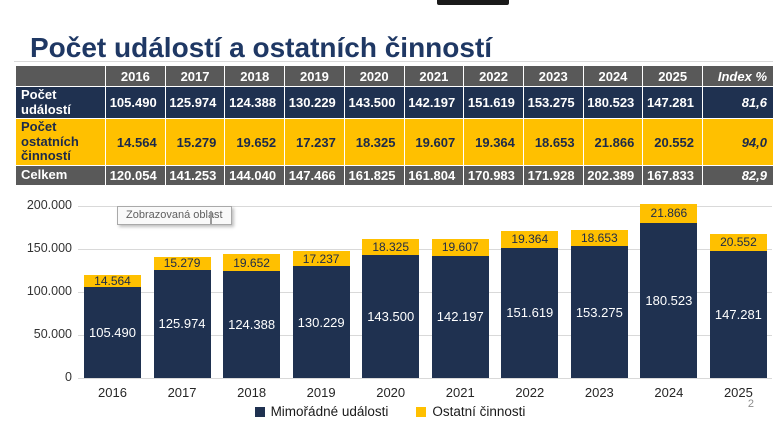  Describe the element at coordinates (434, 175) in the screenshot. I see `table-value-cell: 161.804` at that location.